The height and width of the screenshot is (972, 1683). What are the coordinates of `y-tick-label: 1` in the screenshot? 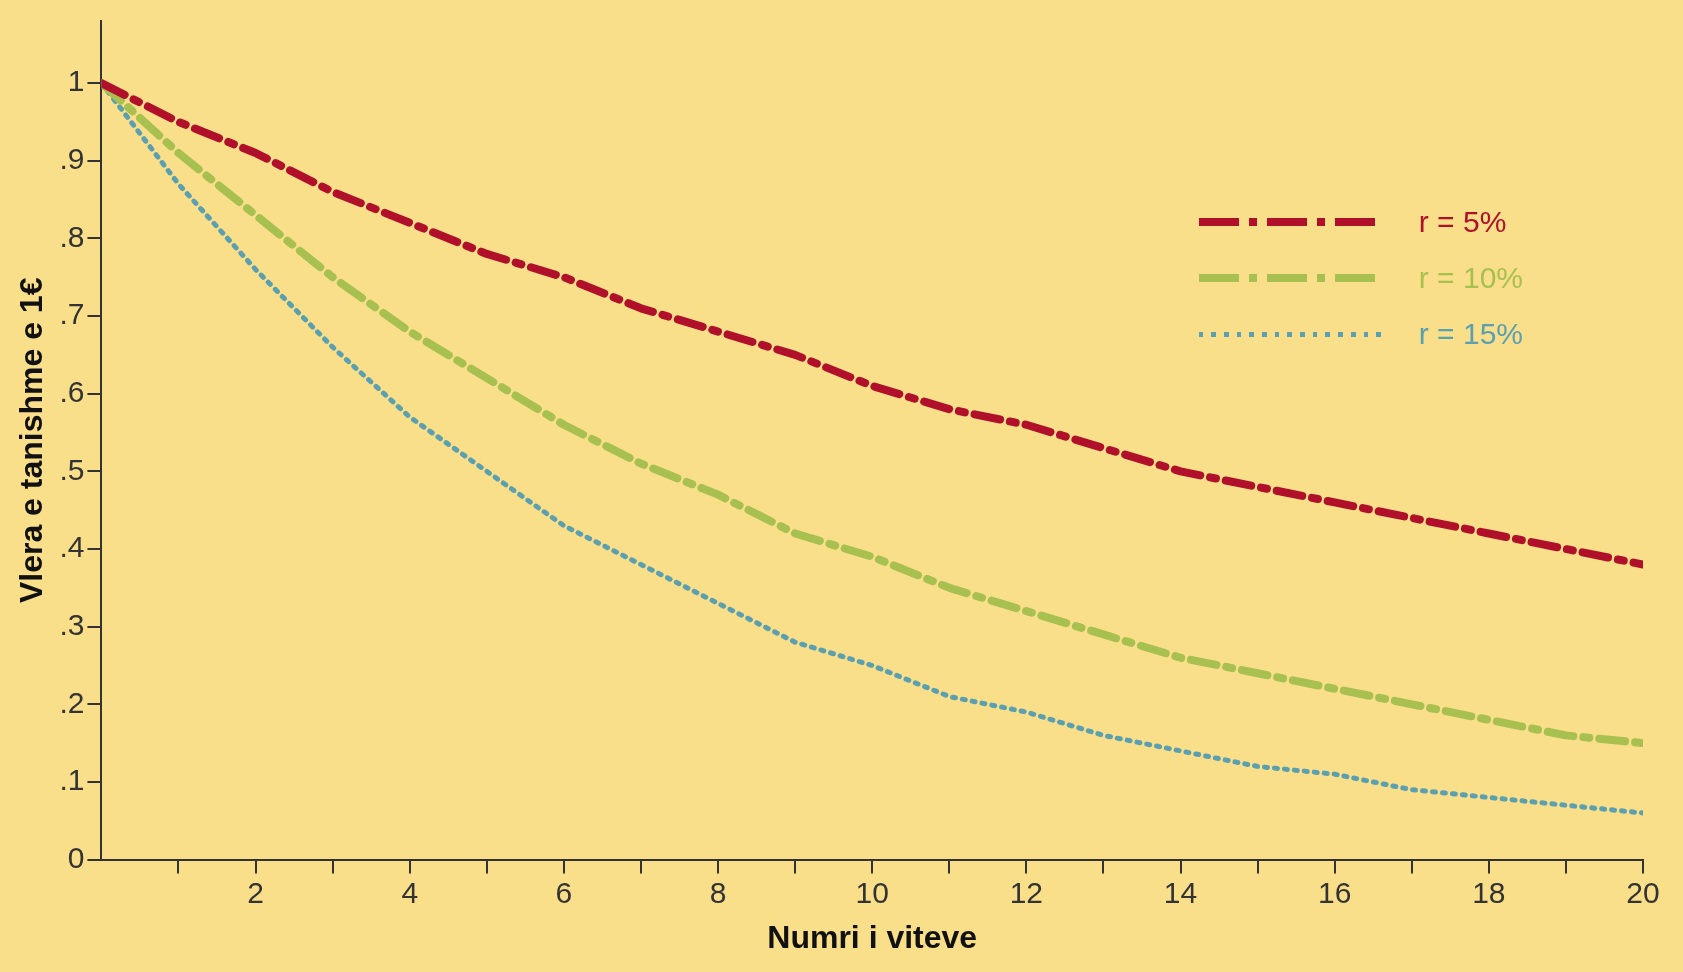 It's located at (76, 81).